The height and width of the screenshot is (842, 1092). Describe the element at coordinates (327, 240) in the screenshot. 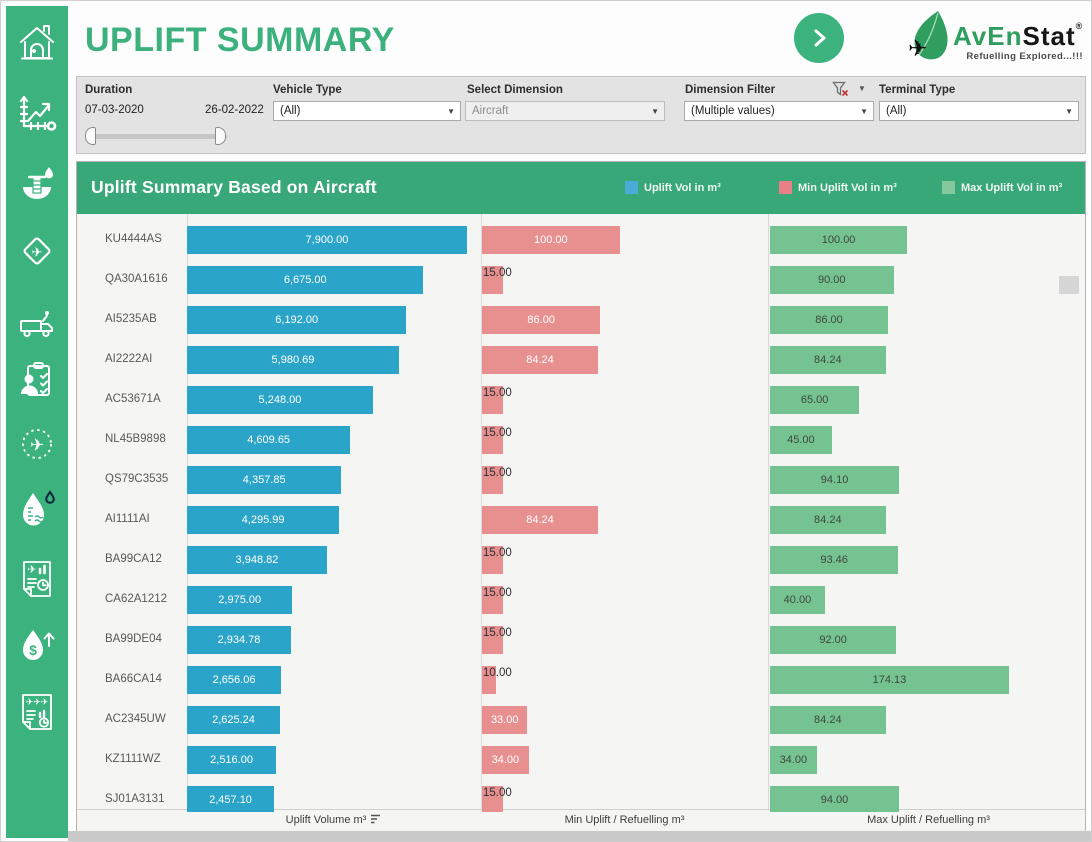

I see `uplift-bar: 7,900.00` at that location.